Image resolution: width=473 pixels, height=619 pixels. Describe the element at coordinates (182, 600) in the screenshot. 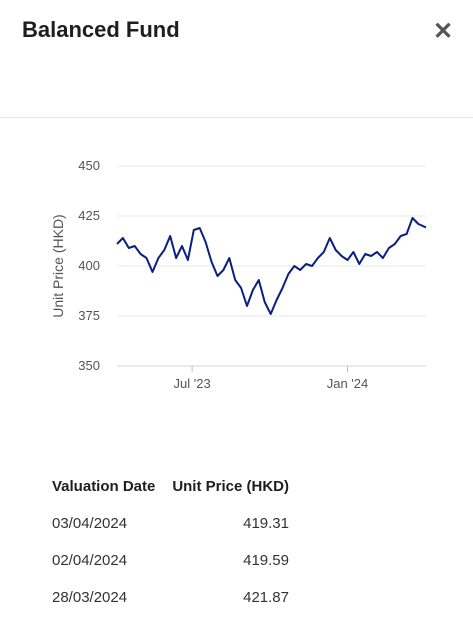

I see `table-row: 28/03/2024 421.87` at that location.